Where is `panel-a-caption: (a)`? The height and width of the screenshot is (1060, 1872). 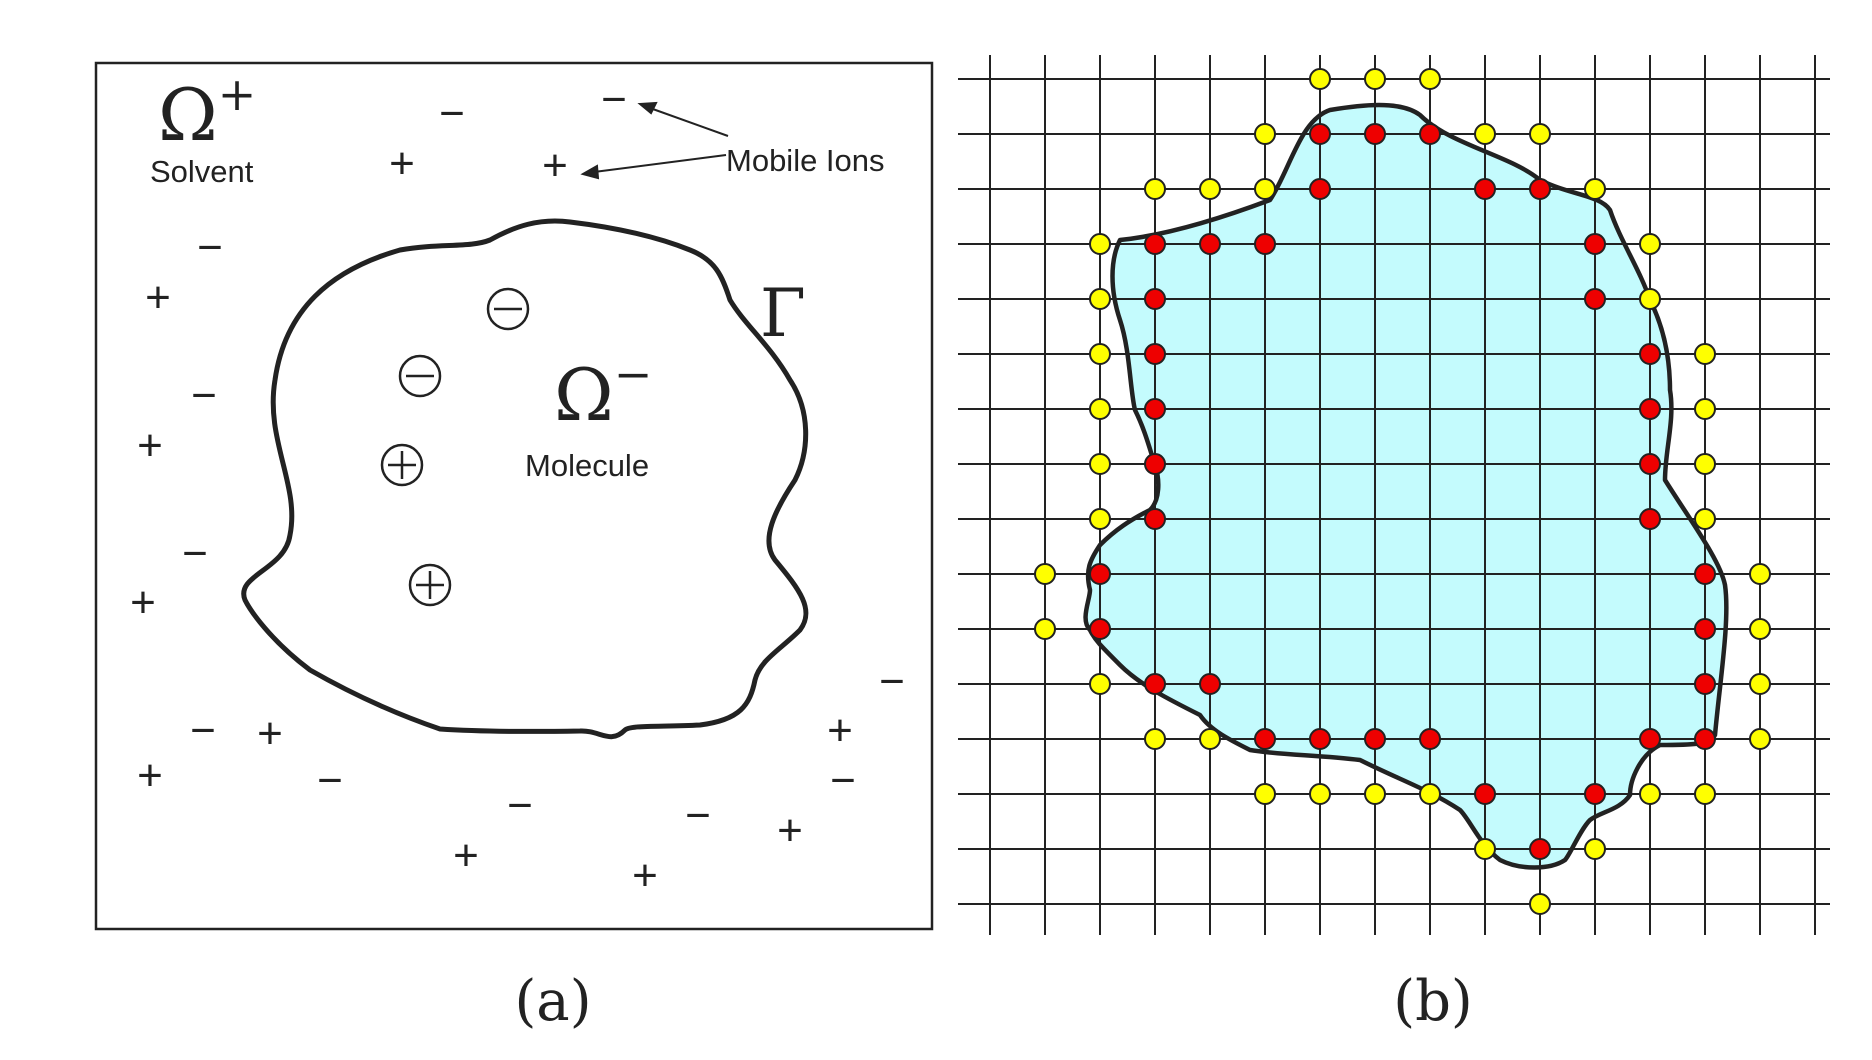 panel-a-caption: (a) is located at coordinates (552, 1001).